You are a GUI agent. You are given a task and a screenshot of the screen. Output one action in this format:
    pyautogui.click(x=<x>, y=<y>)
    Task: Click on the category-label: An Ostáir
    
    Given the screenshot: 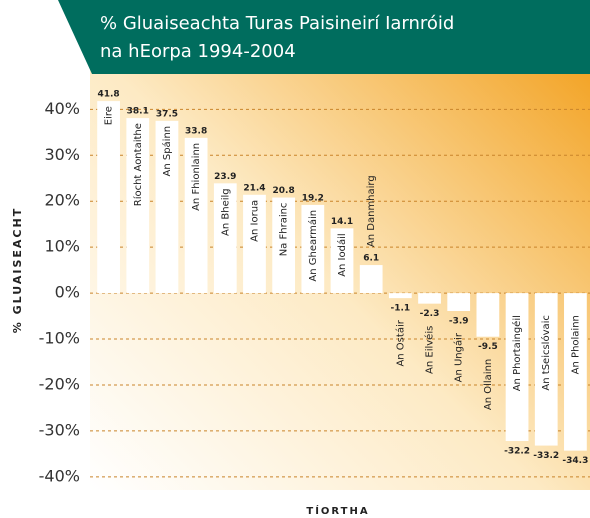 What is the action you would take?
    pyautogui.click(x=400, y=342)
    